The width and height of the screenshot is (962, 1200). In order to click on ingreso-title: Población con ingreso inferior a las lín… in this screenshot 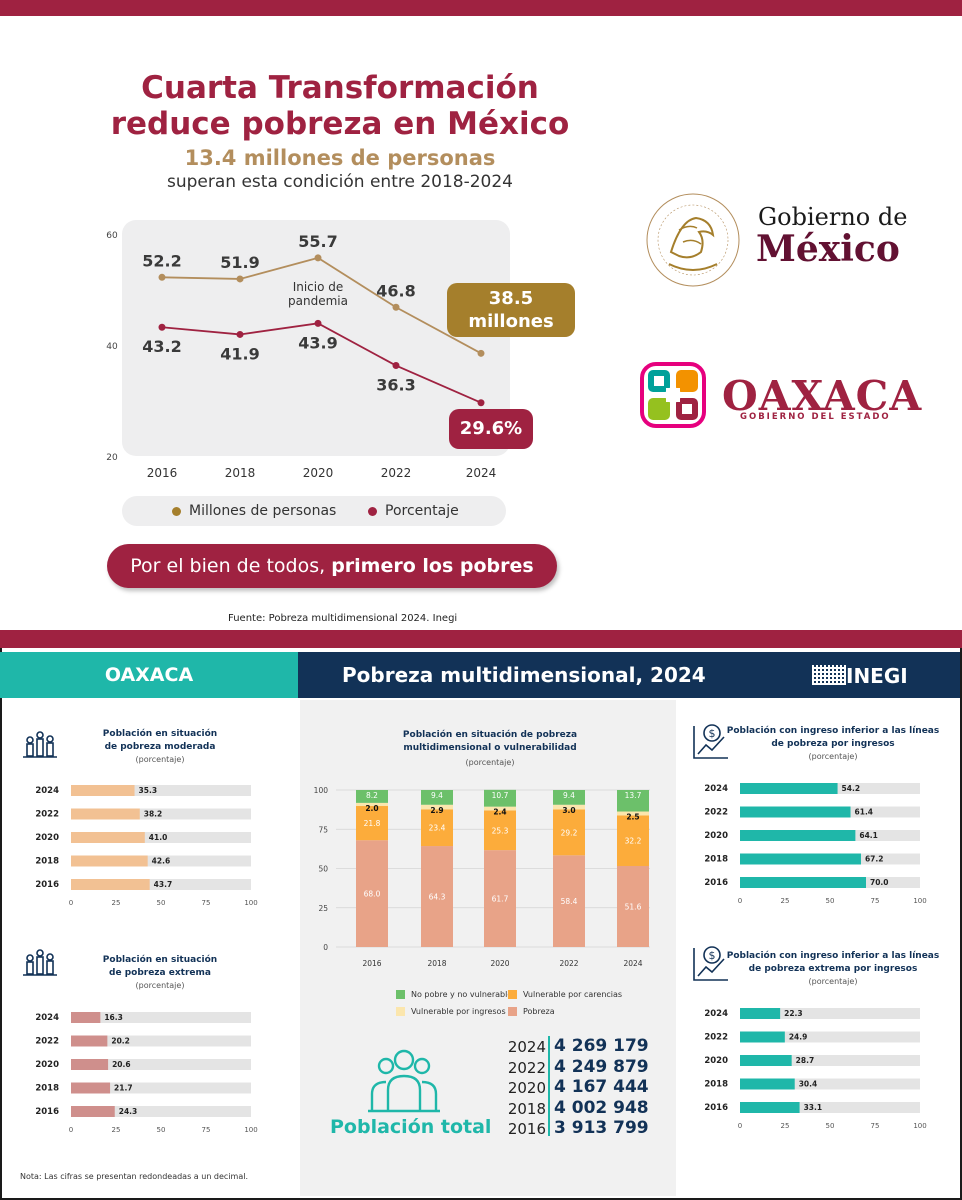, I will do `click(833, 737)`.